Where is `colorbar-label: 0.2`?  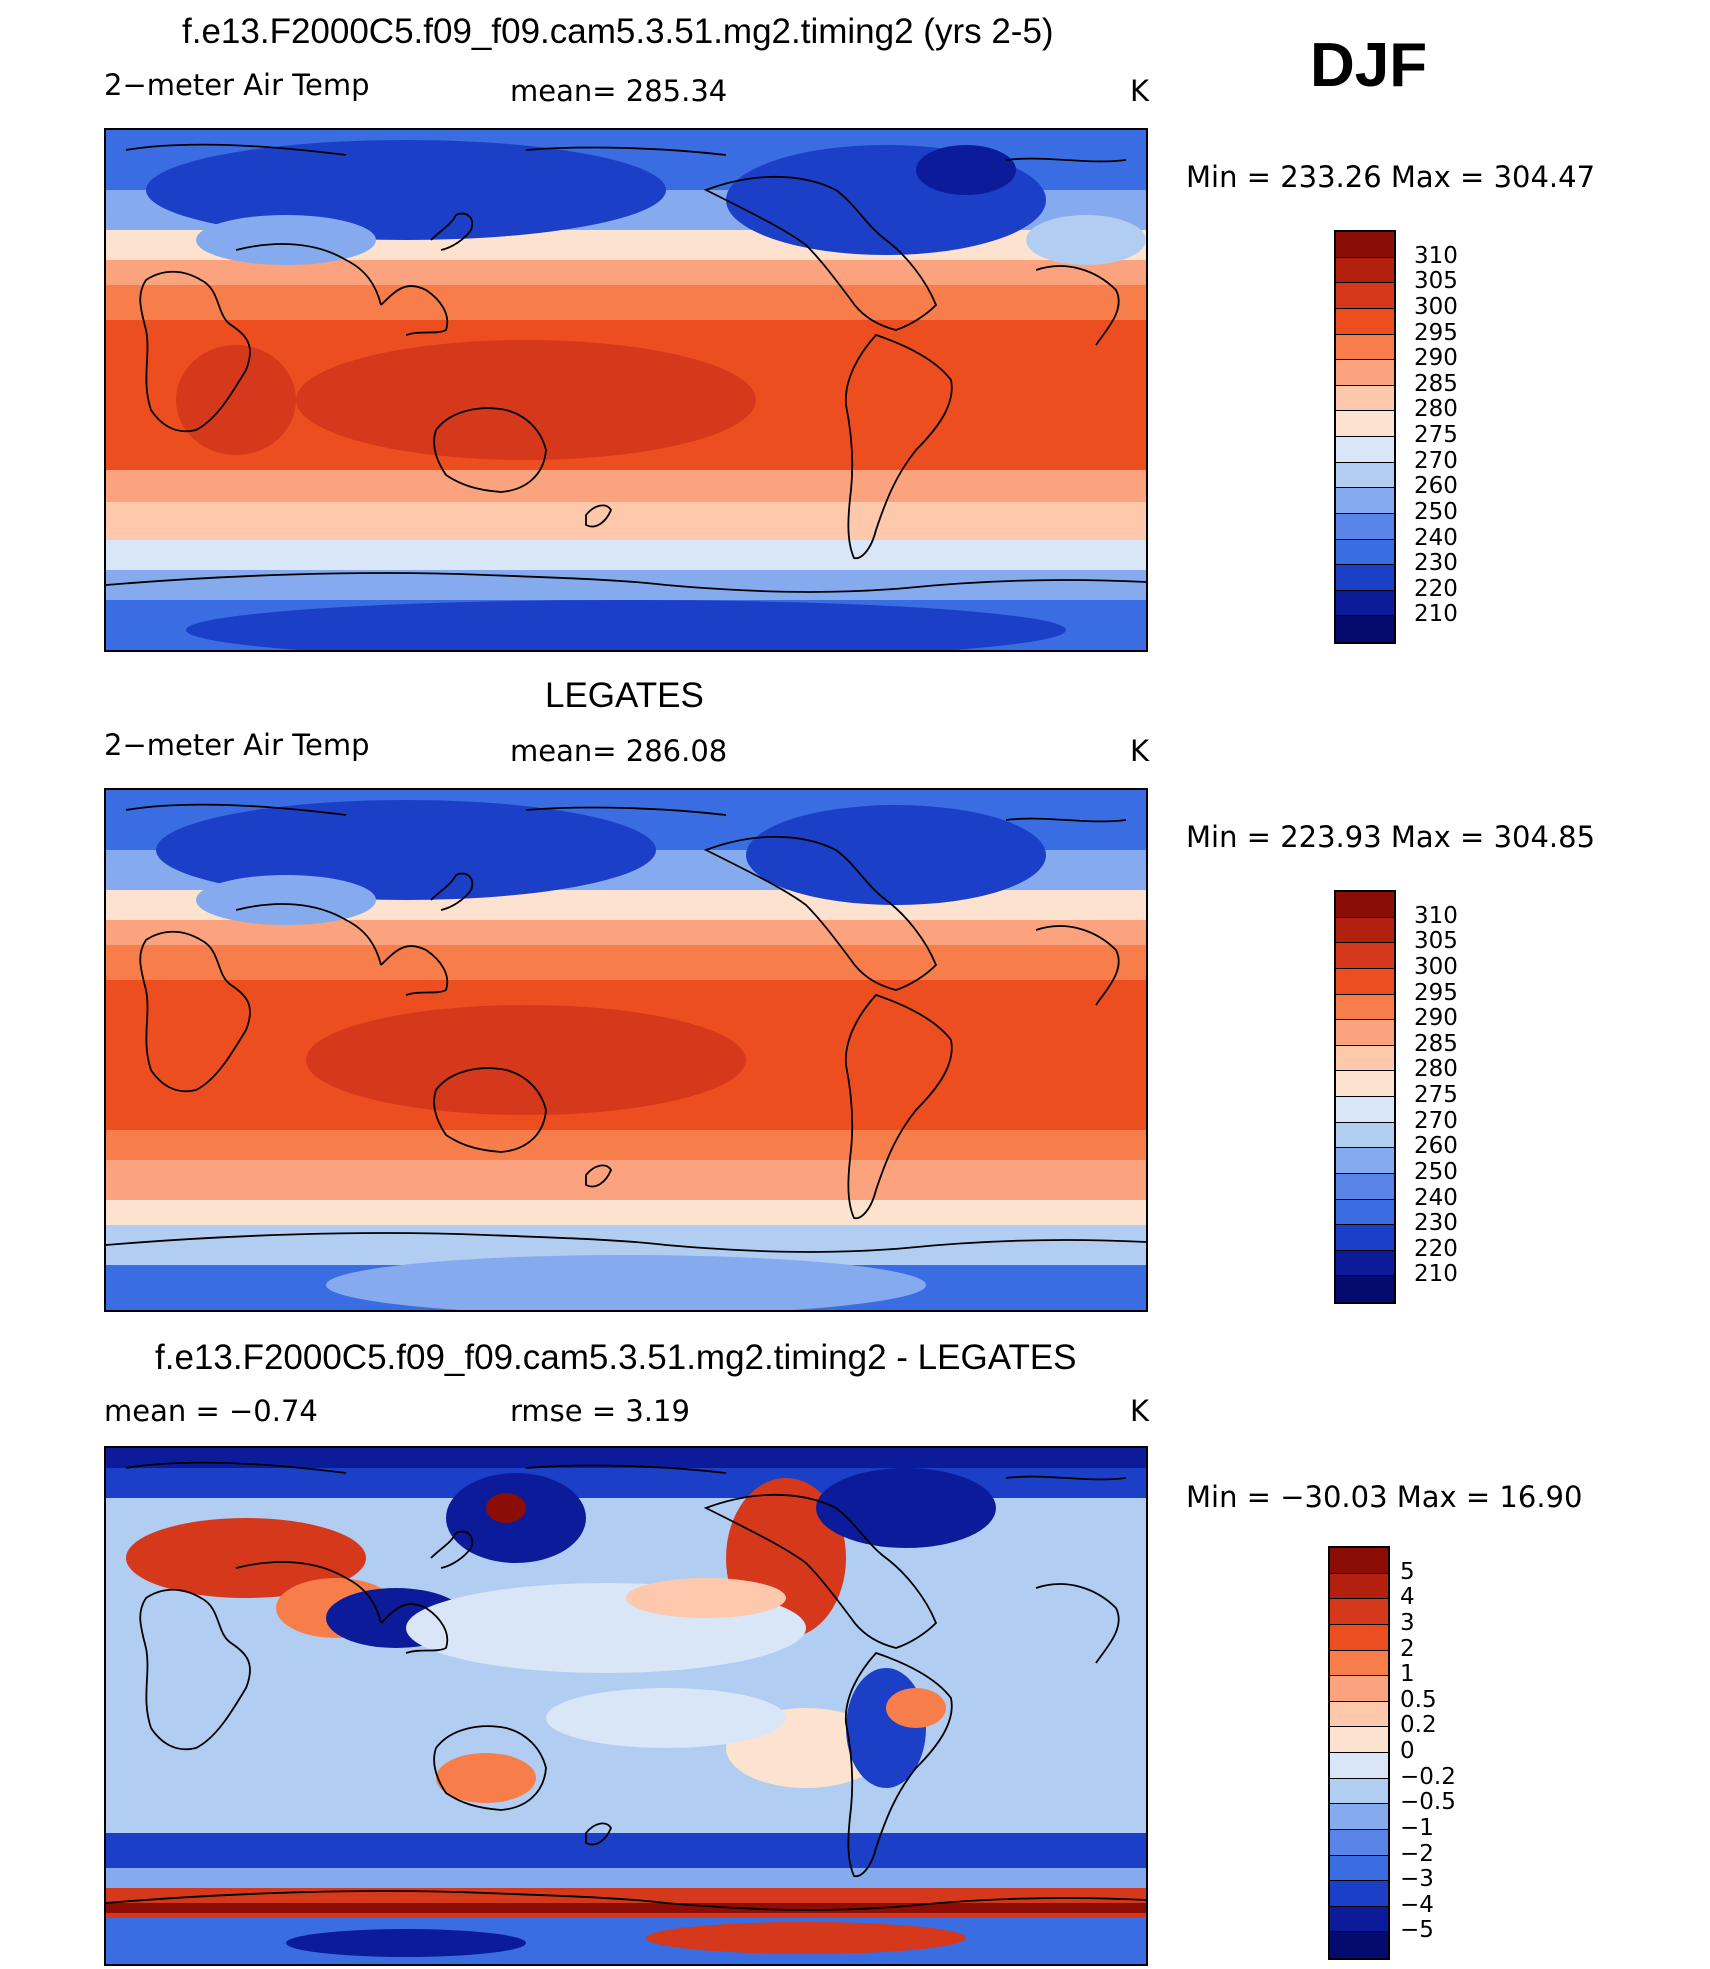
colorbar-label: 0.2 is located at coordinates (1418, 1725).